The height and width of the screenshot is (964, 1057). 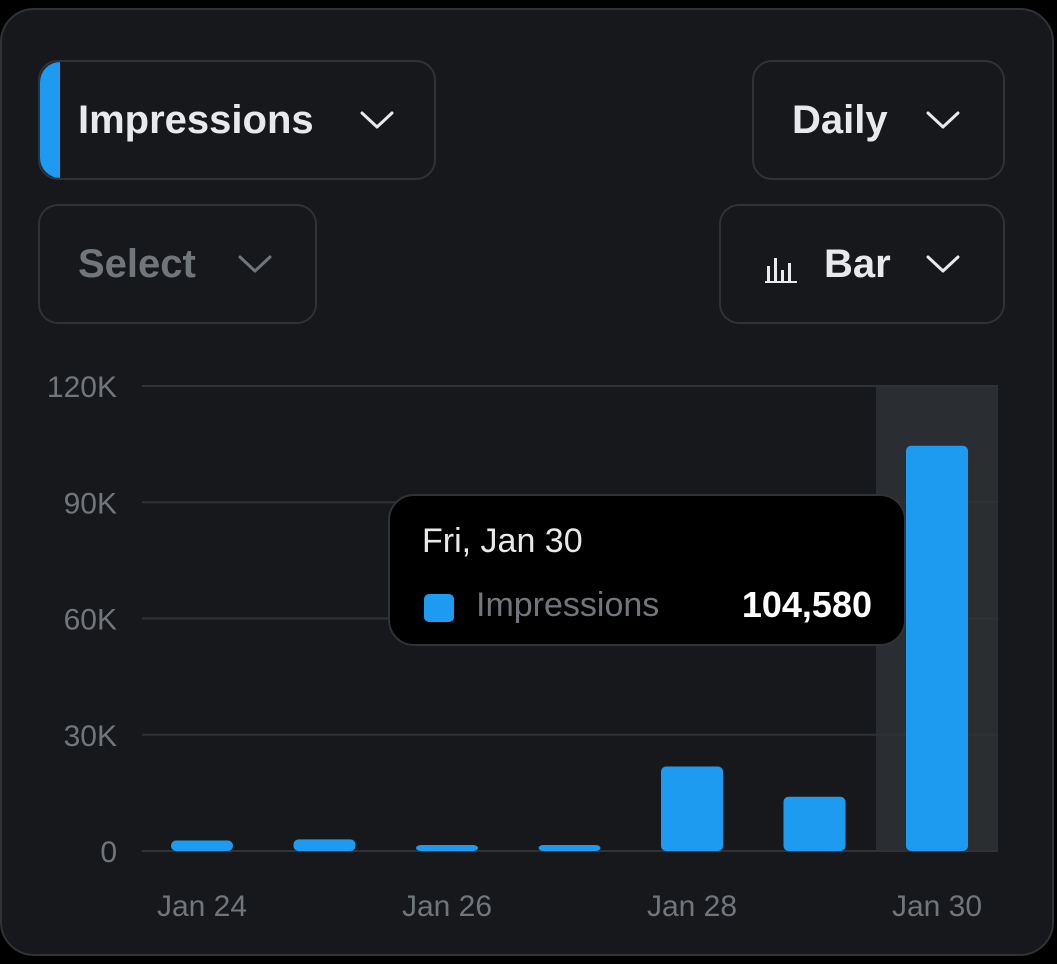 What do you see at coordinates (50, 120) in the screenshot?
I see `metric-accent-bar` at bounding box center [50, 120].